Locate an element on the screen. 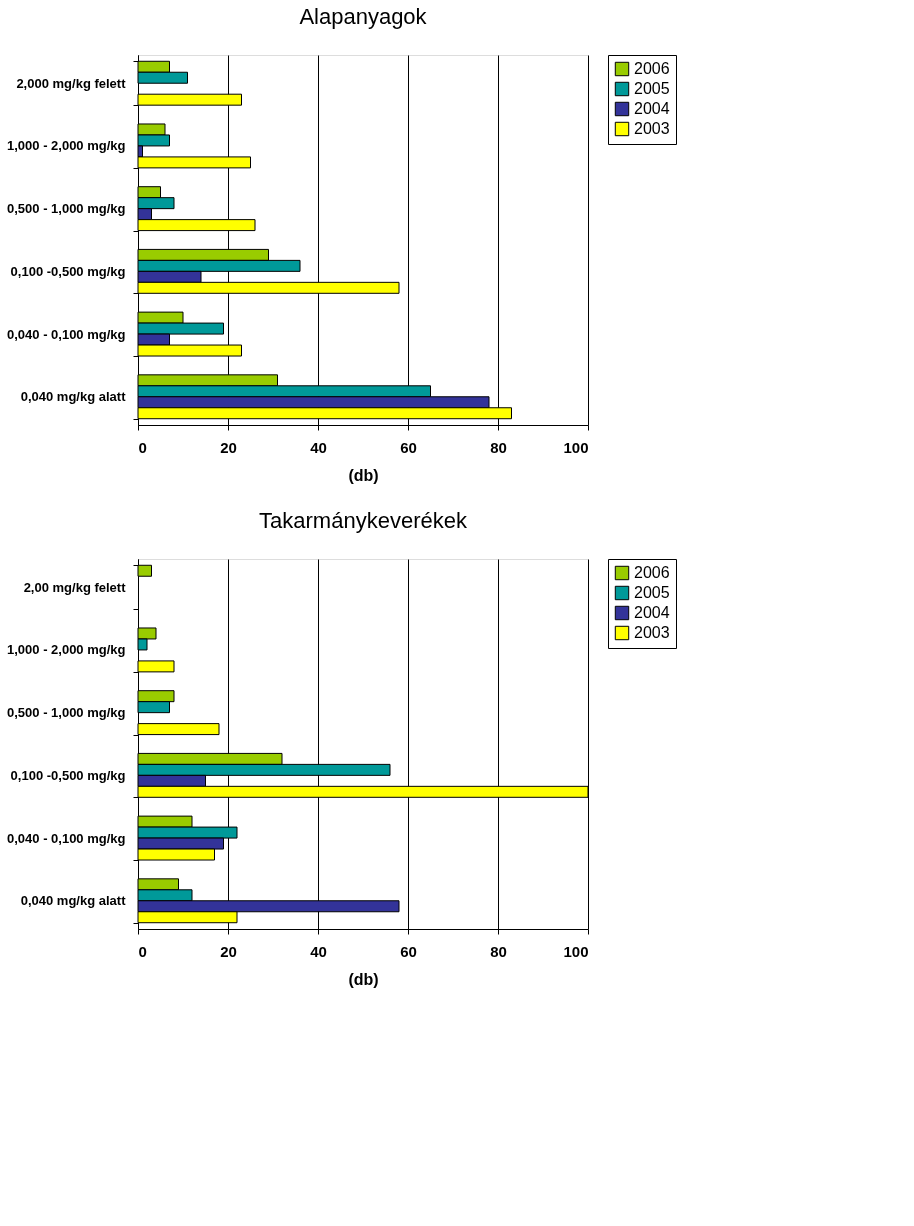 This screenshot has width=914, height=1226. y-tick-label: 2,00 mg/kg felett is located at coordinates (75, 587).